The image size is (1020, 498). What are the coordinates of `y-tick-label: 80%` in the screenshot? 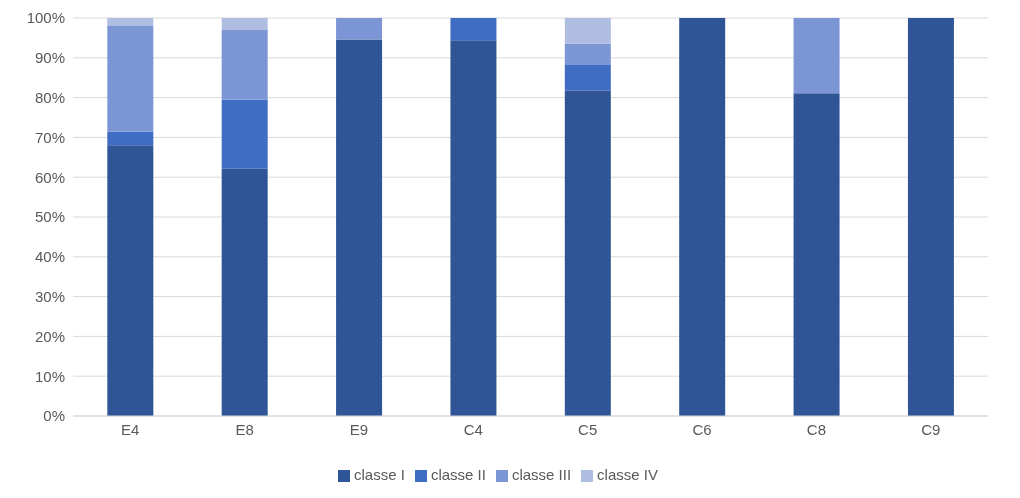 It's located at (49, 97).